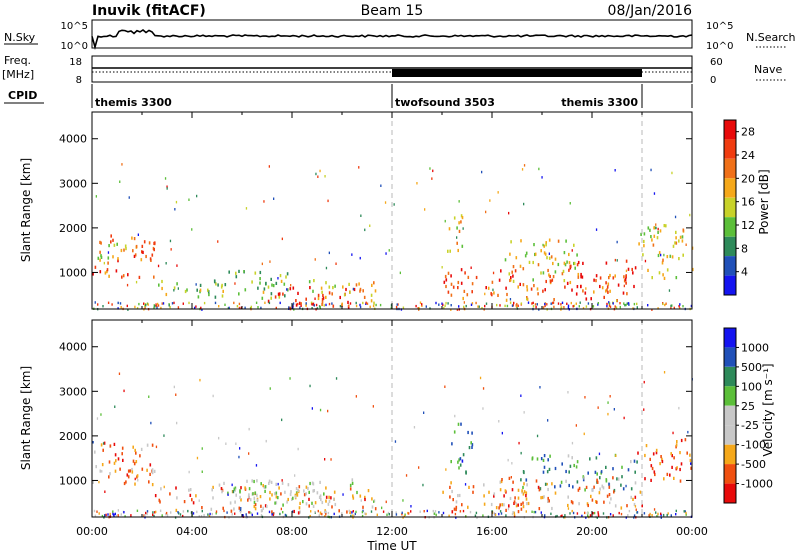 Image resolution: width=800 pixels, height=554 pixels. I want to click on cpid-label: CPID, so click(22, 95).